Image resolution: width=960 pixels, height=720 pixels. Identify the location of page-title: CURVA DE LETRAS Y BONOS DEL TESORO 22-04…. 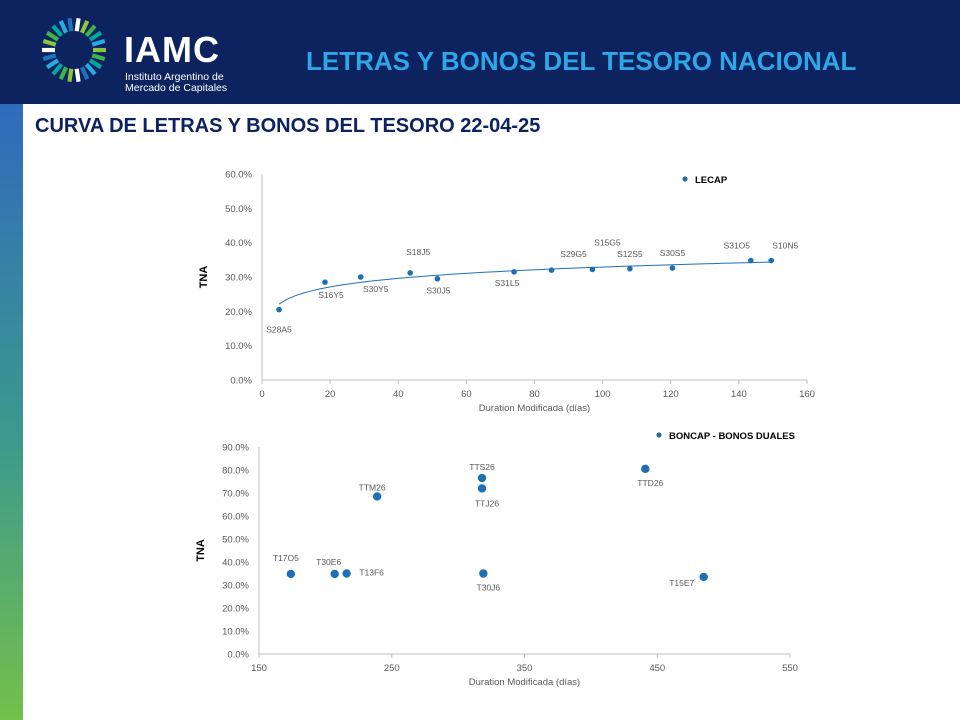
(288, 126).